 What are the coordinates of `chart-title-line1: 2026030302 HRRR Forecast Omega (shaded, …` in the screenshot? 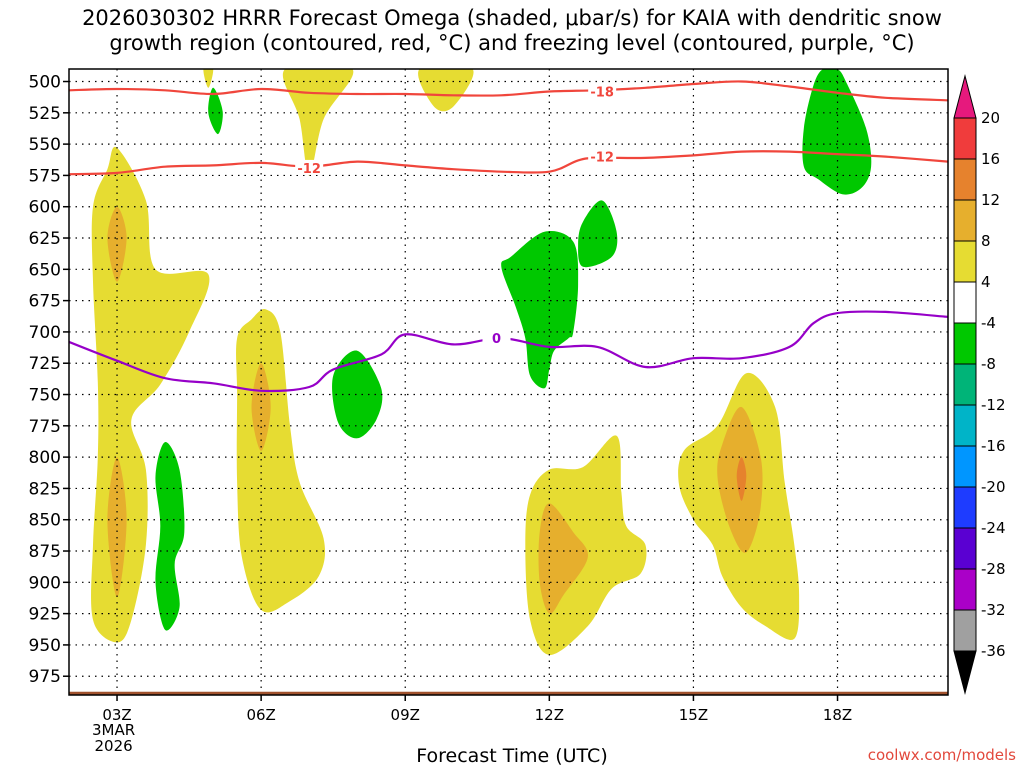 It's located at (512, 18).